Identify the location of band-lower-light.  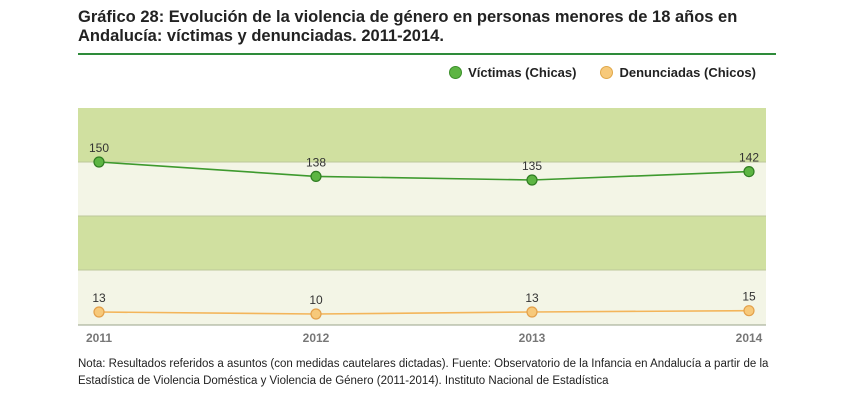
(422, 297).